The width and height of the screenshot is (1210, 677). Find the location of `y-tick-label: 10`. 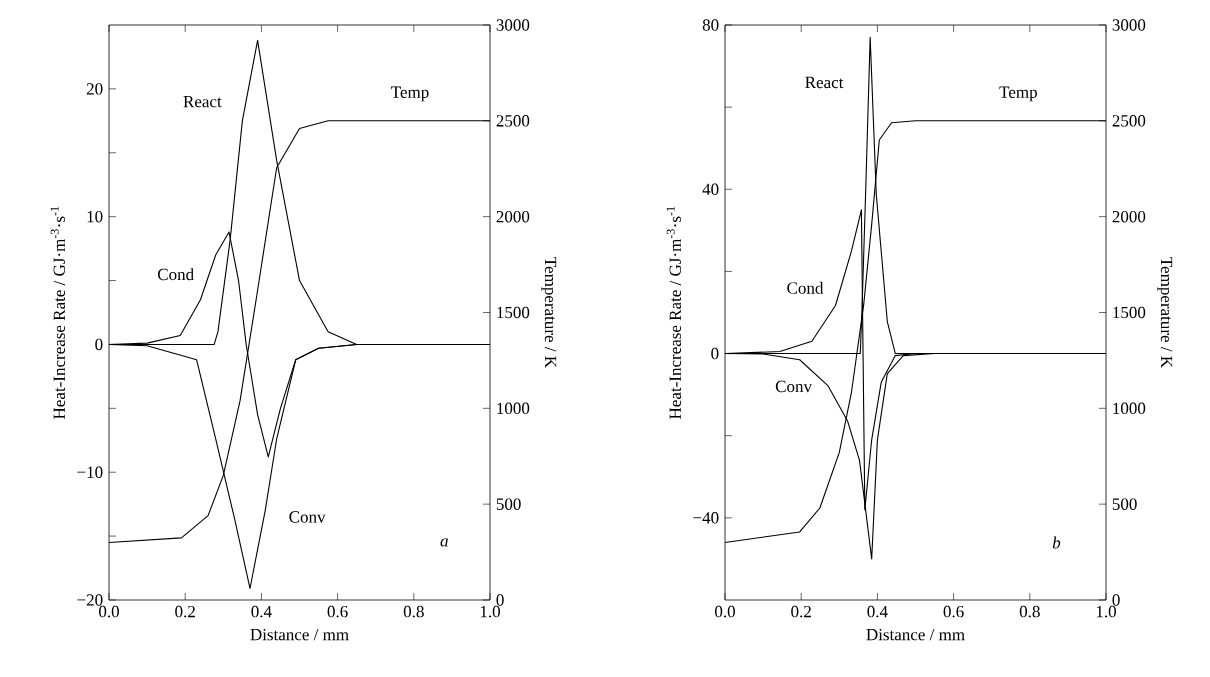

y-tick-label: 10 is located at coordinates (95, 216).